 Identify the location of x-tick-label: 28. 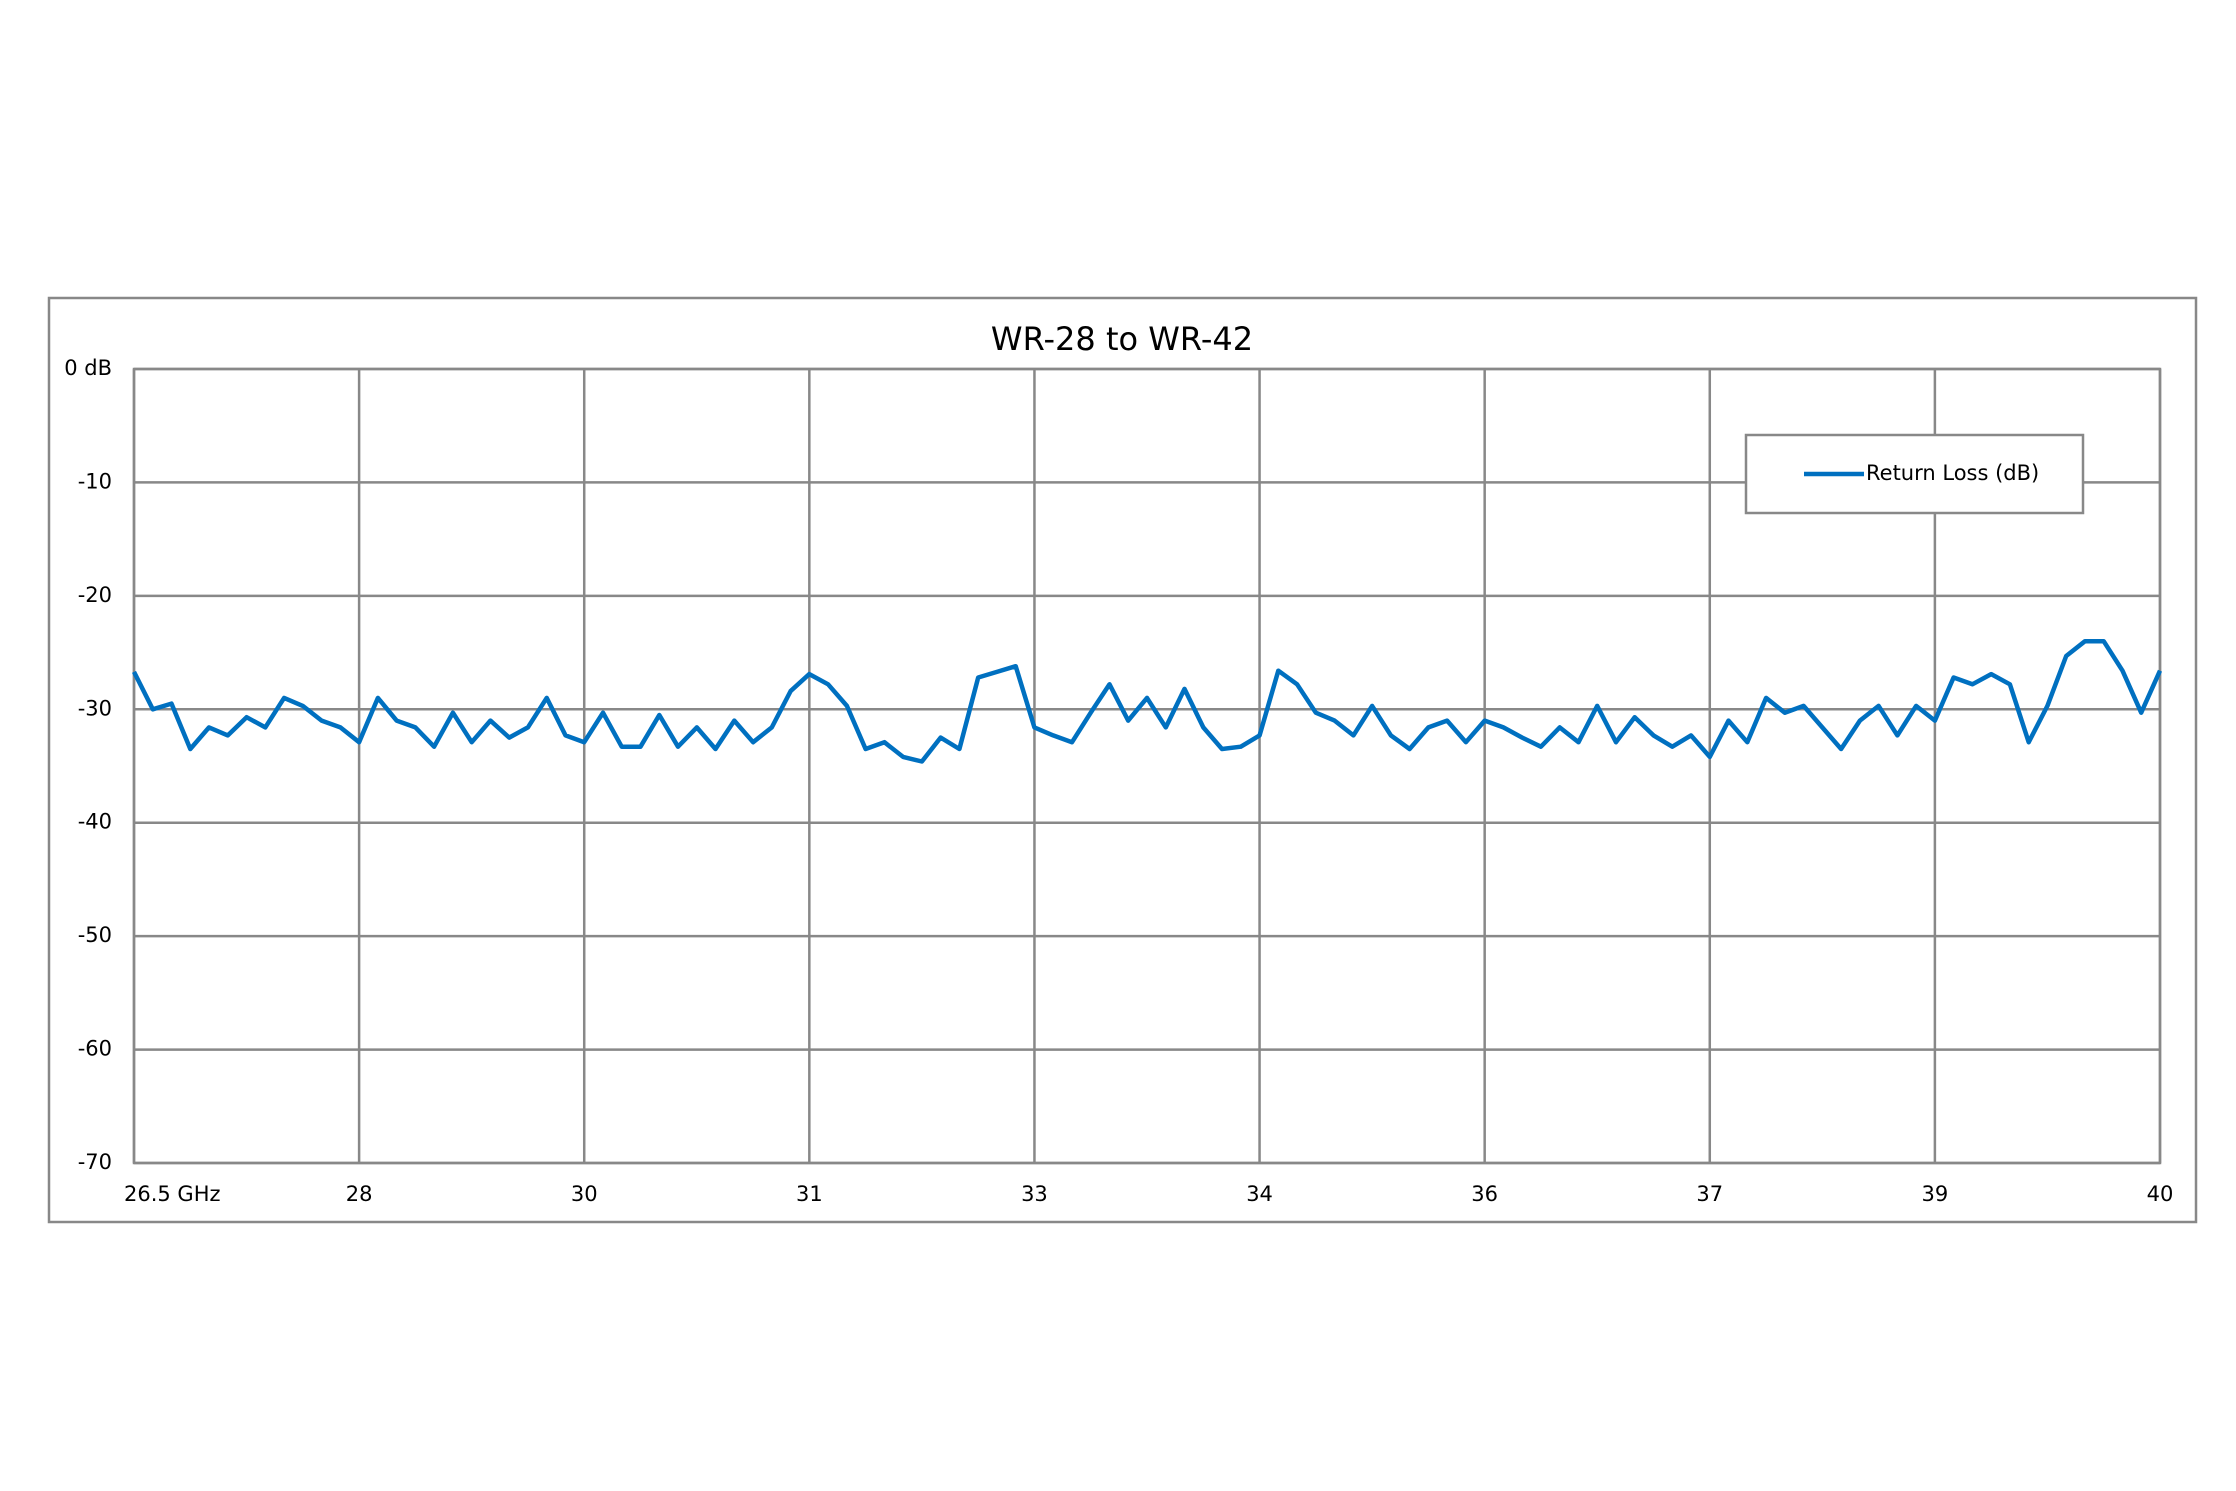
(359, 1194).